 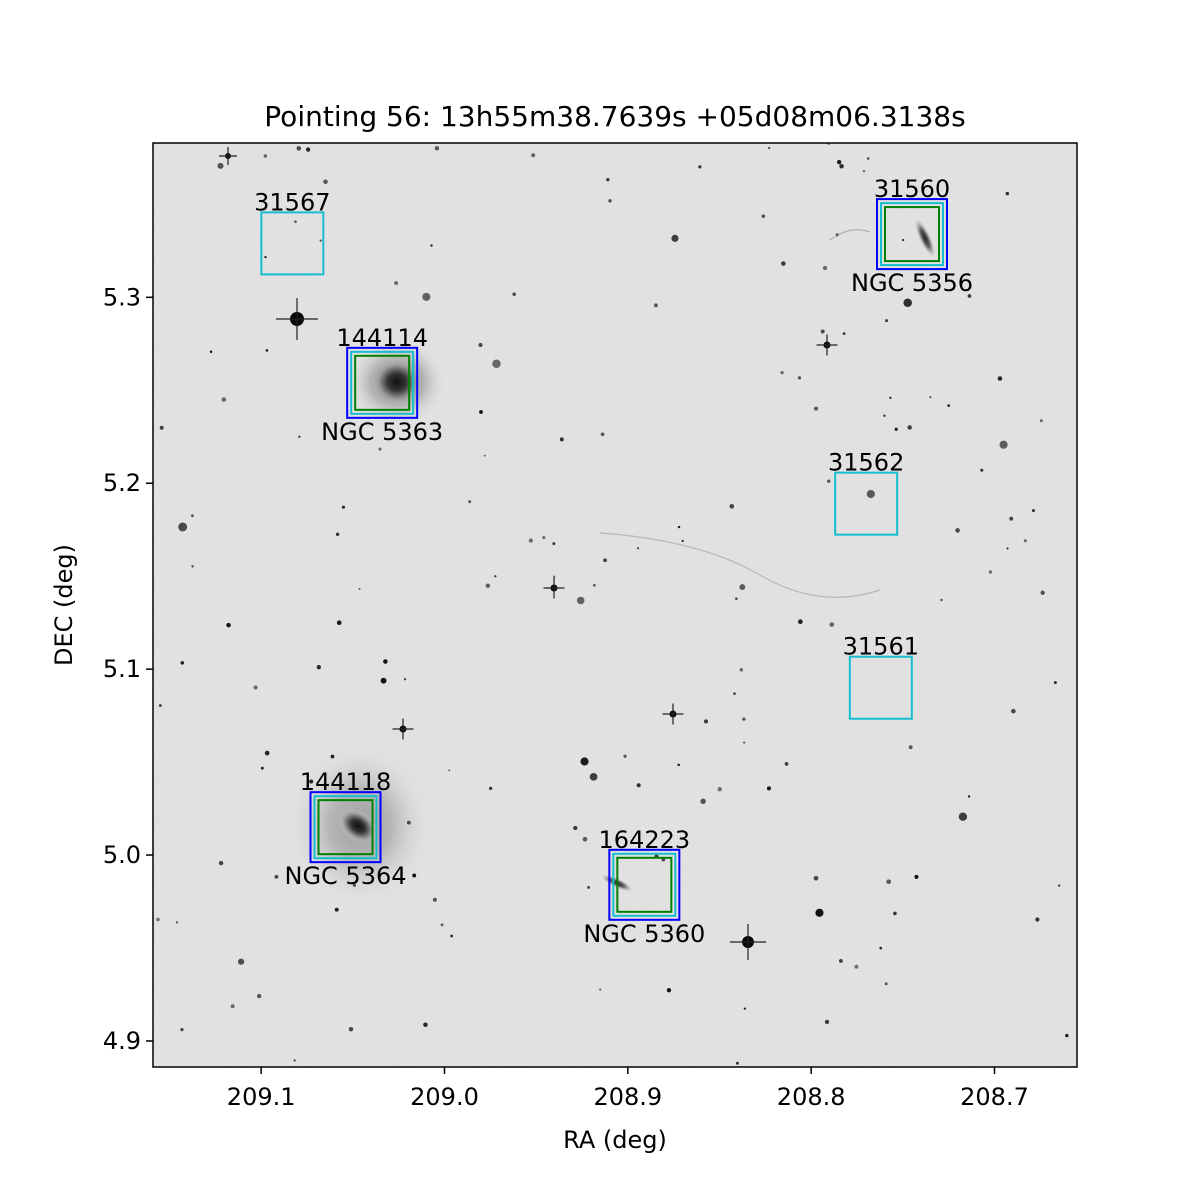 I want to click on cyan-box, so click(x=345, y=827).